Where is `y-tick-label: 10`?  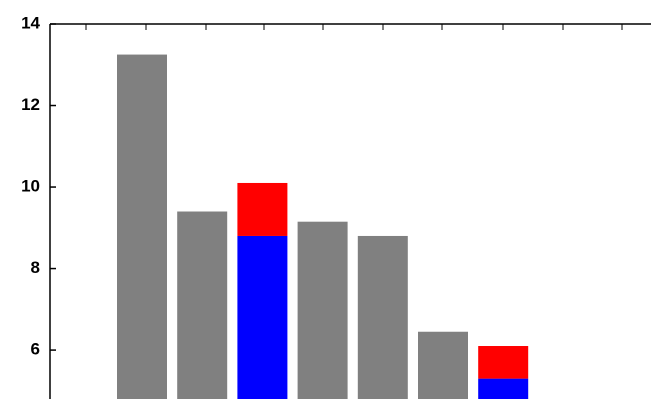 y-tick-label: 10 is located at coordinates (30, 186).